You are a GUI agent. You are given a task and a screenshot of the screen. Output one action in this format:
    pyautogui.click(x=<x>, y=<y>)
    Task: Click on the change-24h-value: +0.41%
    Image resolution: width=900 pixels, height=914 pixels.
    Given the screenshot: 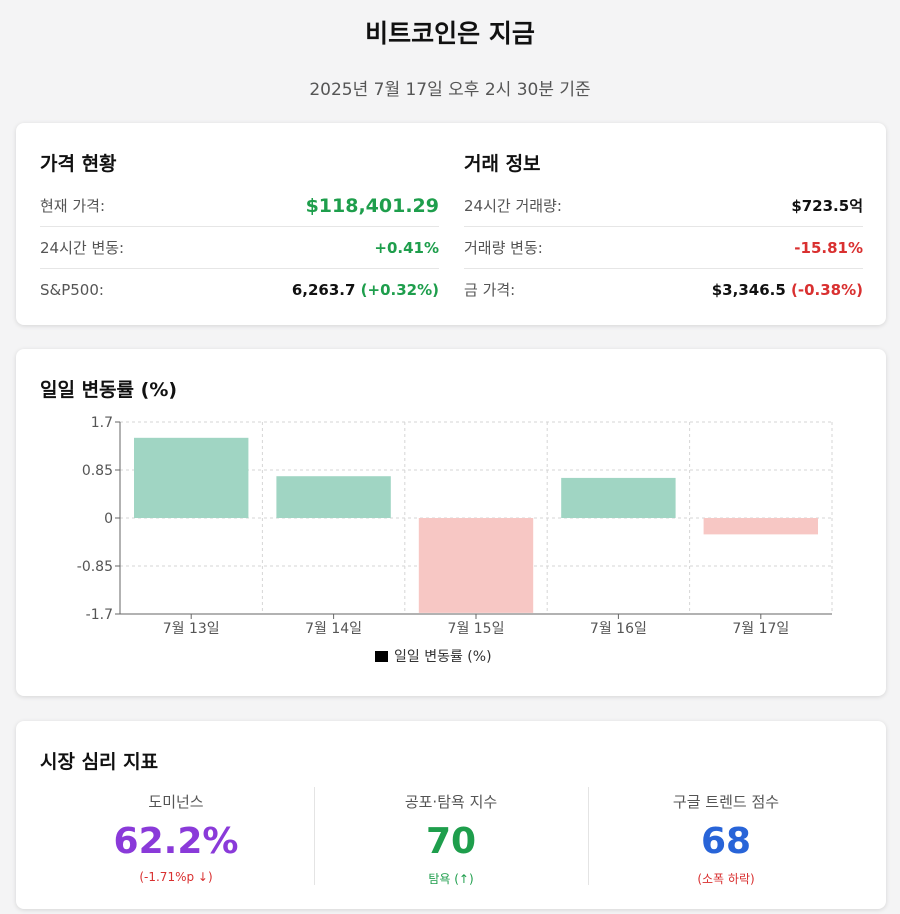 What is the action you would take?
    pyautogui.click(x=406, y=247)
    